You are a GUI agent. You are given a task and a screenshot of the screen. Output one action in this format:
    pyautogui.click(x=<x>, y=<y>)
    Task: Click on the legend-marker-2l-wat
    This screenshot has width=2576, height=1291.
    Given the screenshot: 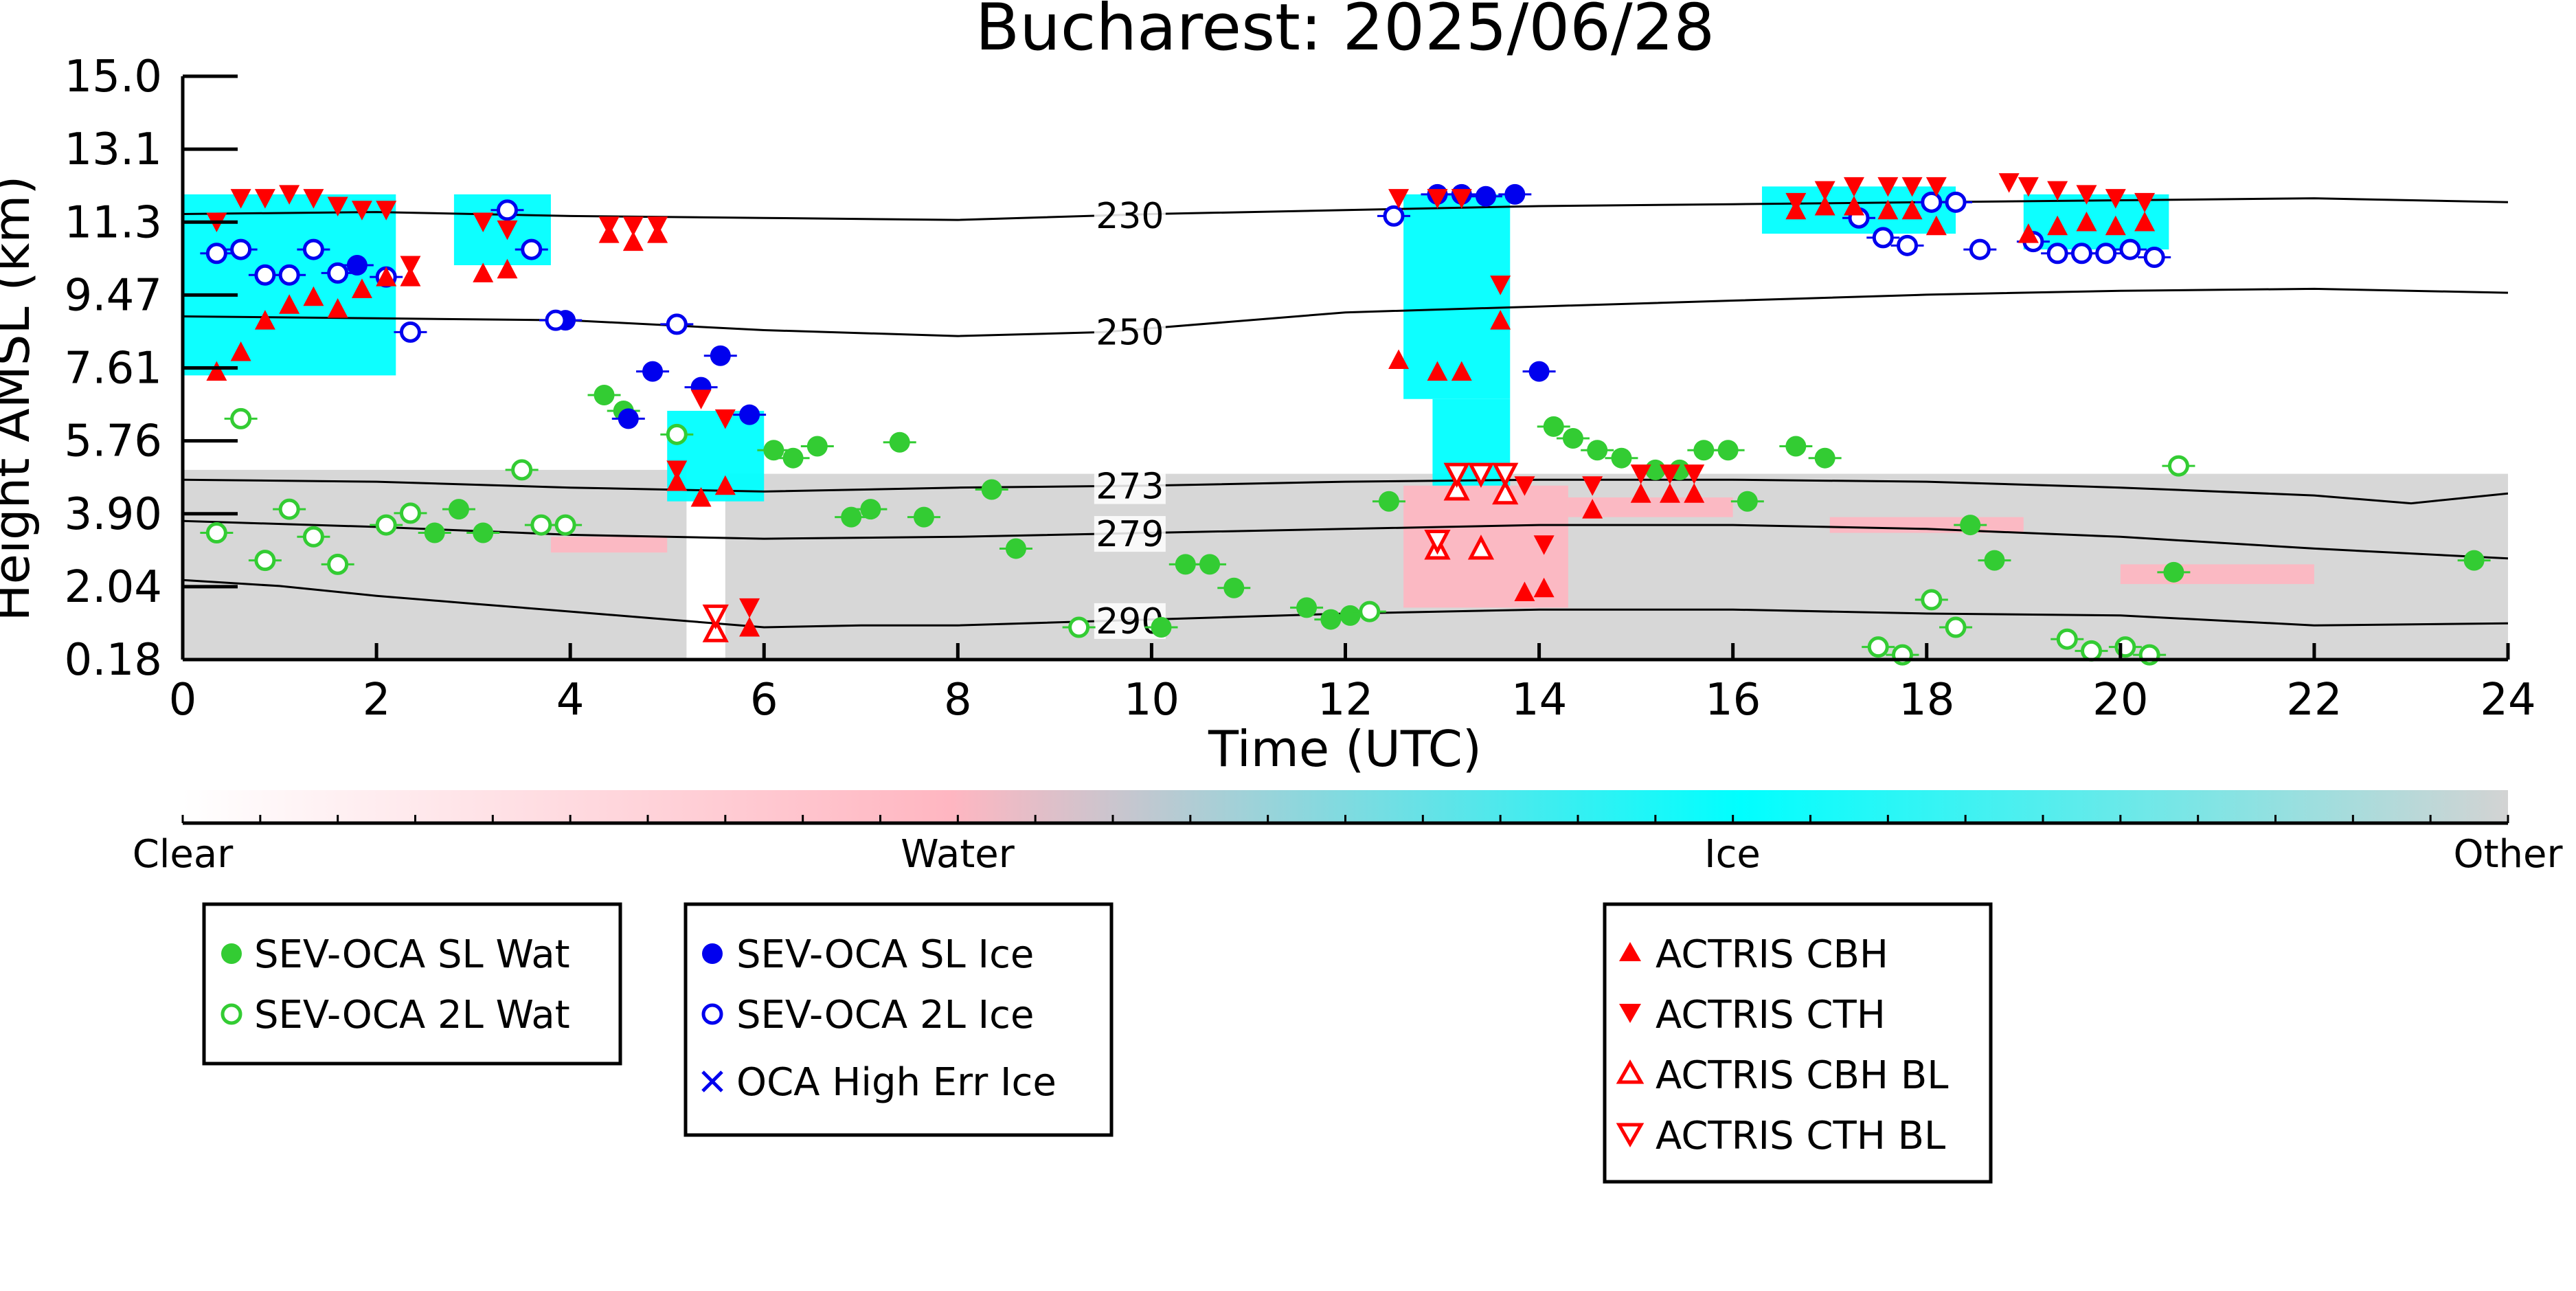 What is the action you would take?
    pyautogui.click(x=231, y=1014)
    